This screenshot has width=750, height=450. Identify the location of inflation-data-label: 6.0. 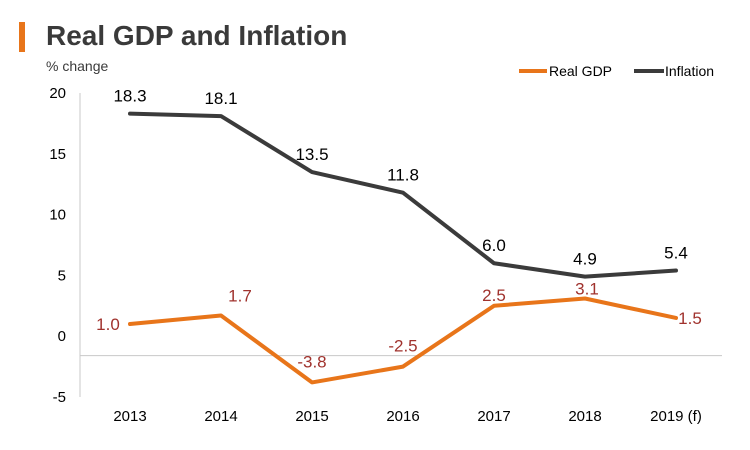
(494, 245).